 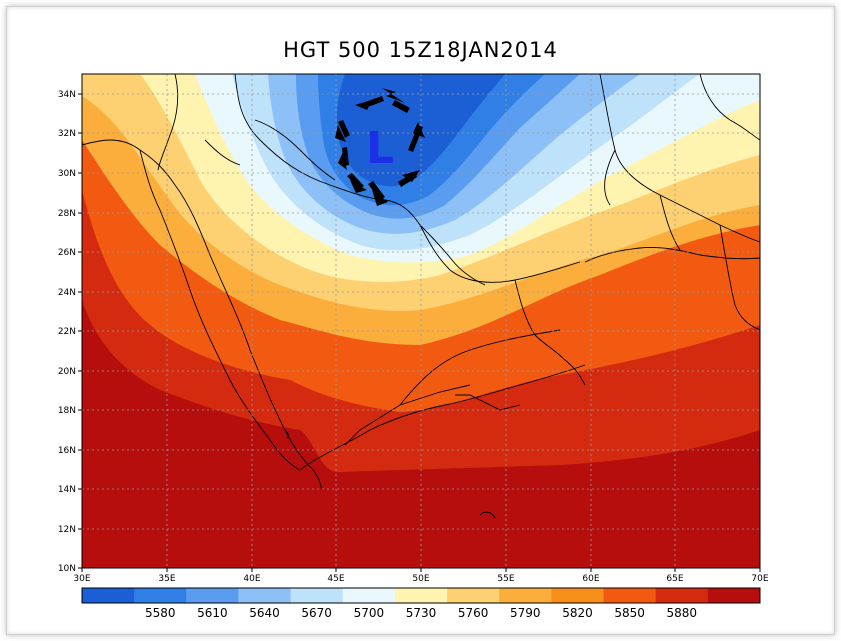 What do you see at coordinates (264, 613) in the screenshot?
I see `legend-label: 5640` at bounding box center [264, 613].